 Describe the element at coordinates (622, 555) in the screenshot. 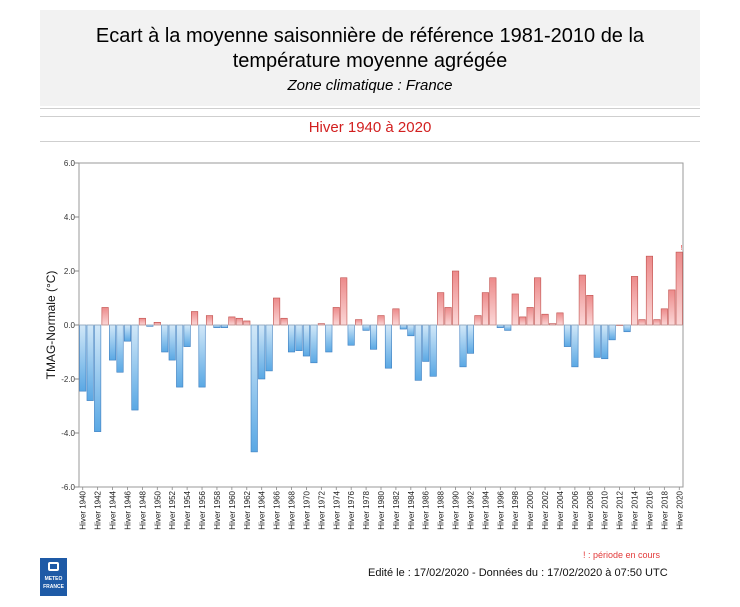

I see `in-progress-footnote: ! : période en cours` at that location.